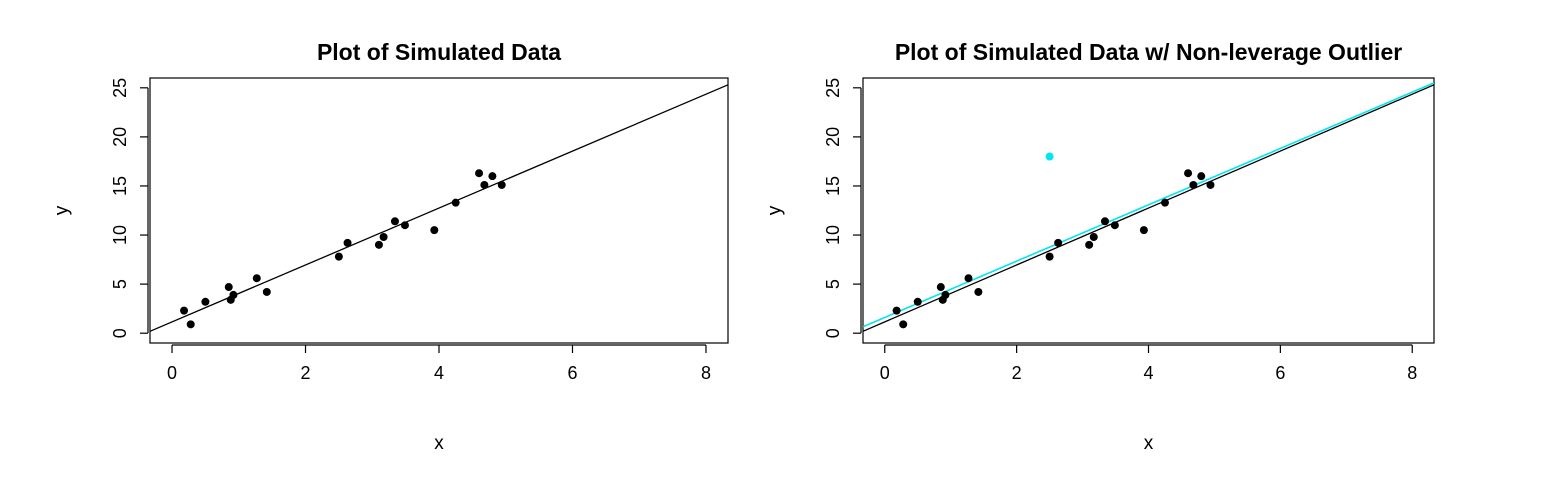 This screenshot has width=1566, height=480. What do you see at coordinates (439, 52) in the screenshot?
I see `chart-title: Plot of Simulated Data` at bounding box center [439, 52].